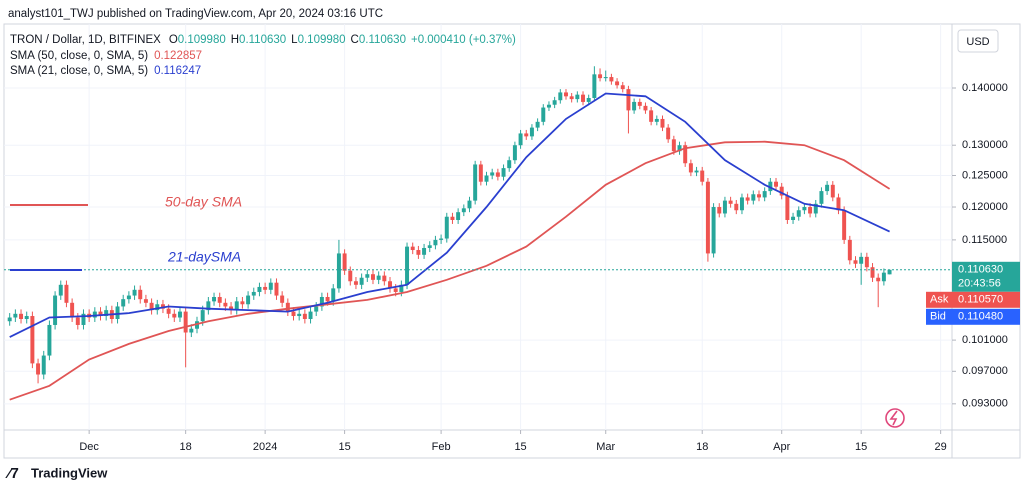 This screenshot has height=496, width=1024. I want to click on ohlc-key: H, so click(235, 40).